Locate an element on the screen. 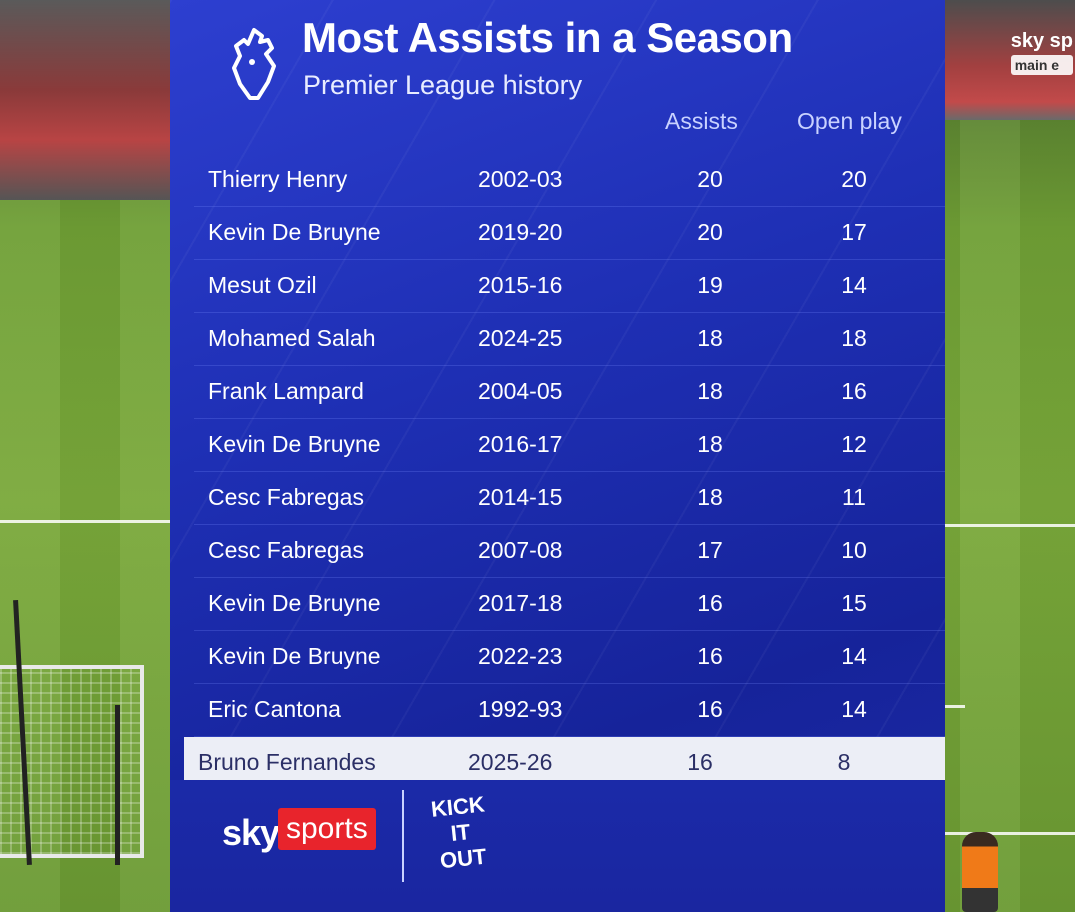 The image size is (1075, 912). table-row: Kevin De Bruyne 2022-23 16 14 is located at coordinates (569, 657).